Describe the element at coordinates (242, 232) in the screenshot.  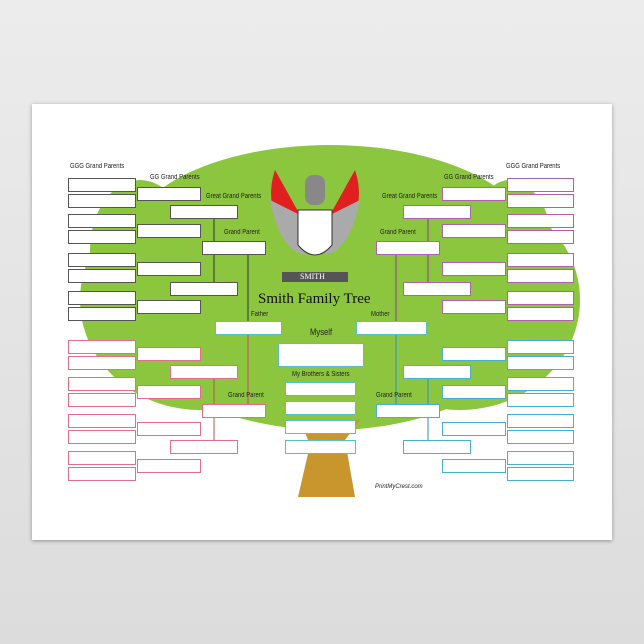
I see `gp-label-top-left: Grand Parent` at that location.